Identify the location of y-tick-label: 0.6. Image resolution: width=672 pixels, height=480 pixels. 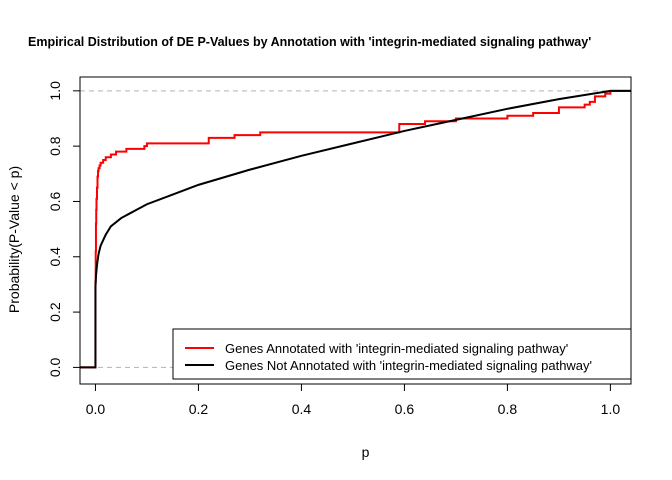
(55, 202).